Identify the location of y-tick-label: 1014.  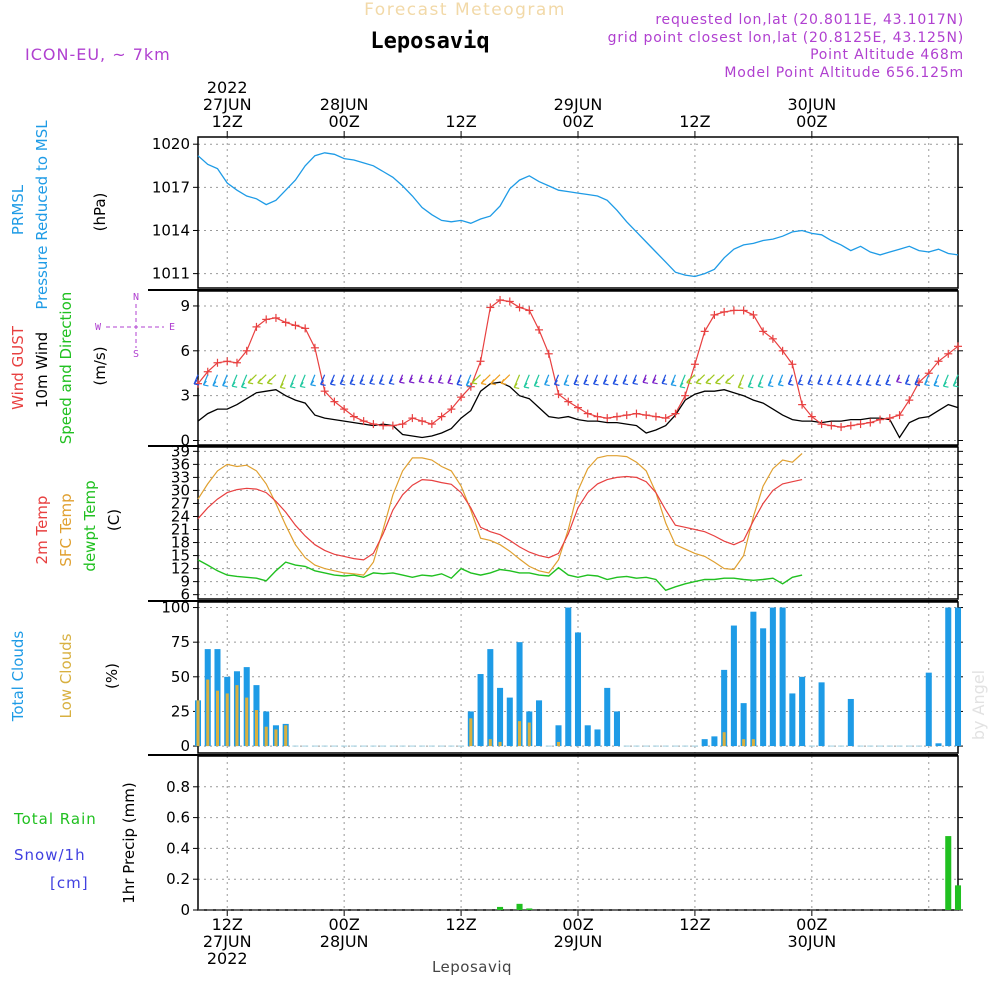
(171, 230).